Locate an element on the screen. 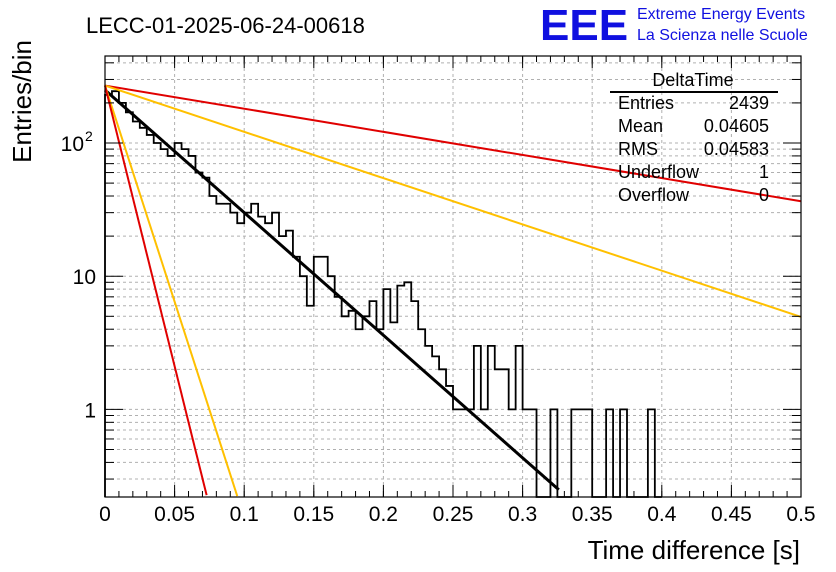 The width and height of the screenshot is (836, 572). stats-label-underflow: Underflow is located at coordinates (659, 172).